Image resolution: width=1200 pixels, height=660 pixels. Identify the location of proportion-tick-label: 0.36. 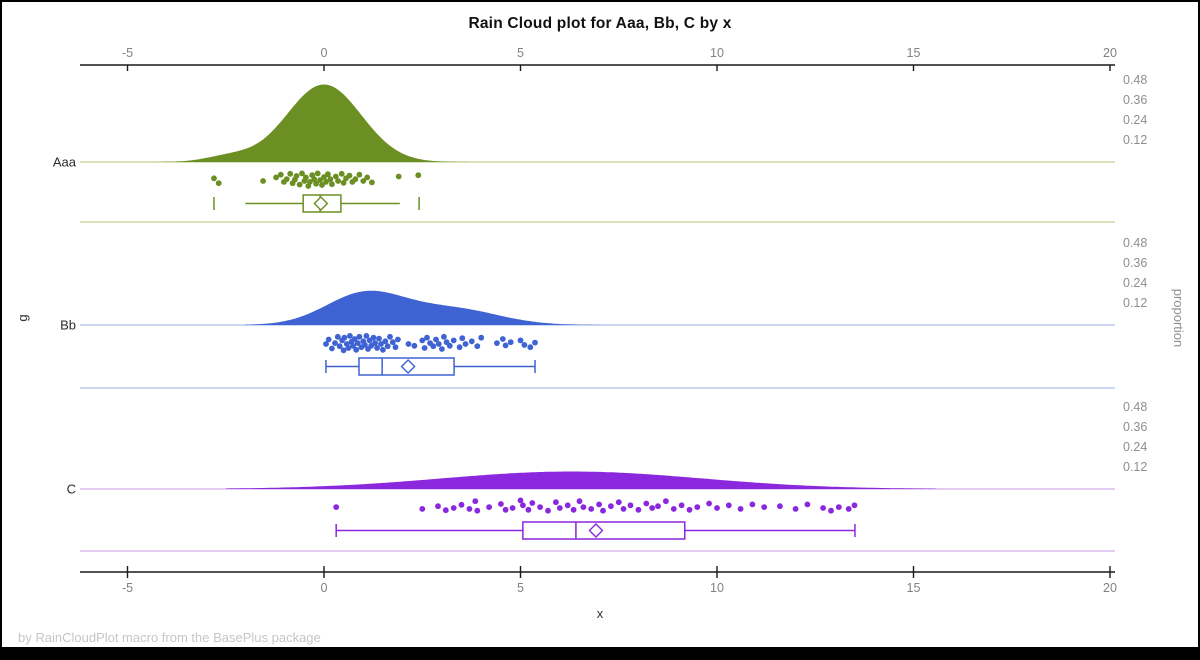
(1135, 100).